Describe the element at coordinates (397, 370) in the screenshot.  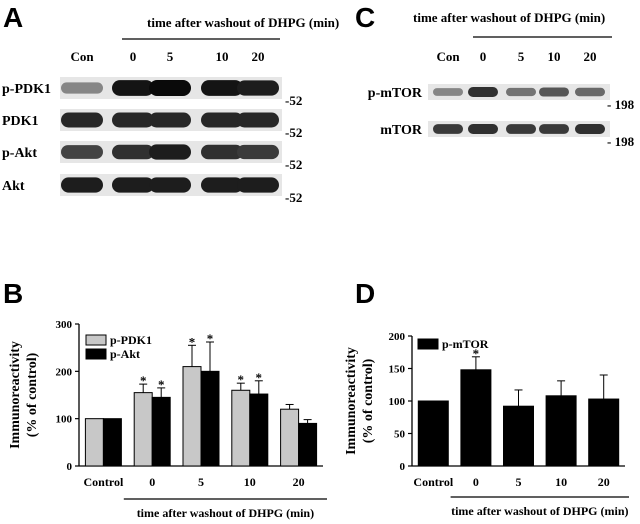
I see `y-tick-label: 150` at that location.